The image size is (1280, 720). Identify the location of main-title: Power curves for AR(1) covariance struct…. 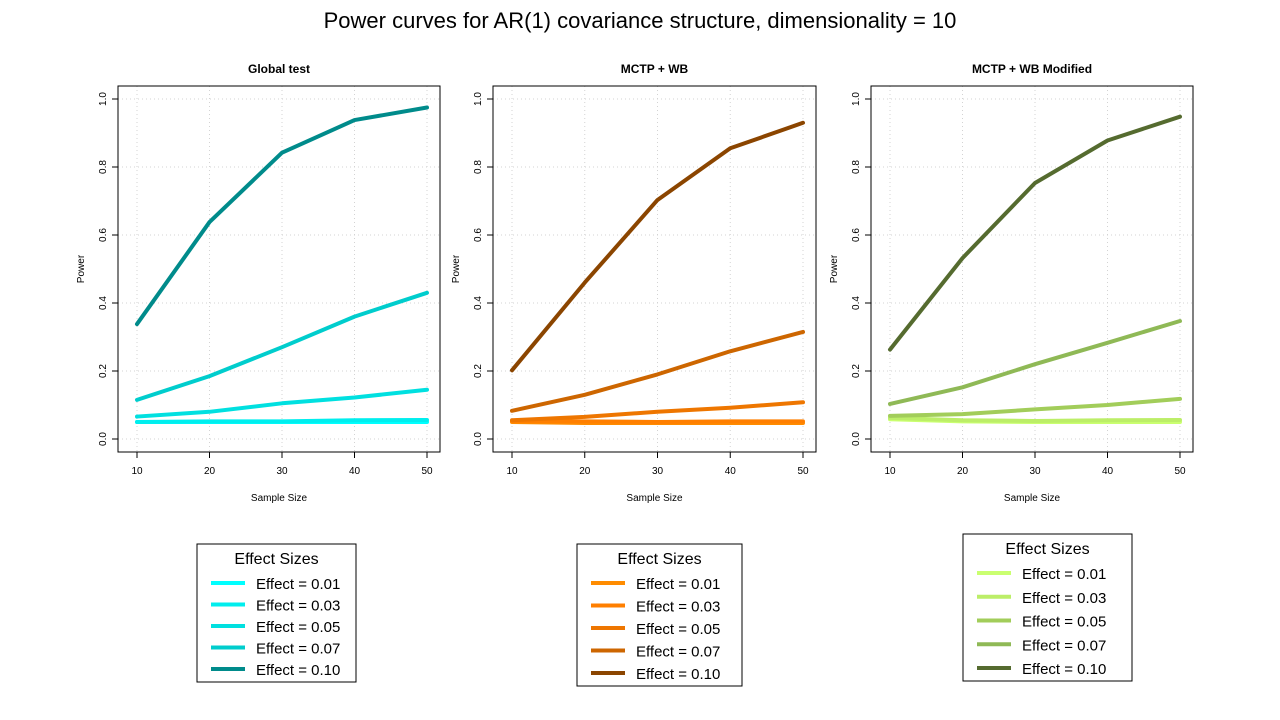
(640, 20).